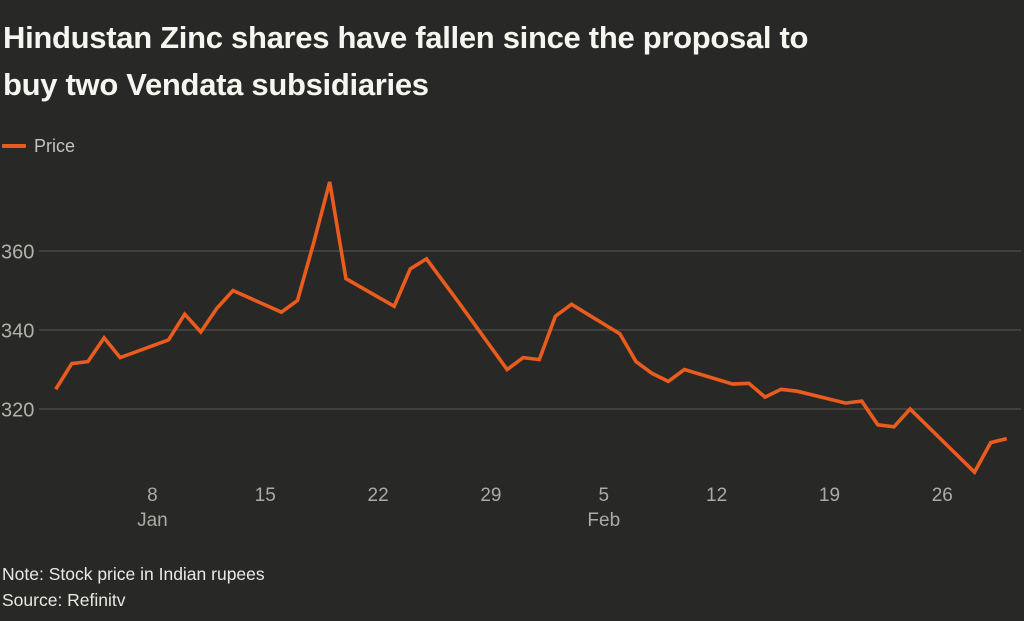 This screenshot has height=621, width=1024. What do you see at coordinates (152, 495) in the screenshot?
I see `x-tick-label-8: 8` at bounding box center [152, 495].